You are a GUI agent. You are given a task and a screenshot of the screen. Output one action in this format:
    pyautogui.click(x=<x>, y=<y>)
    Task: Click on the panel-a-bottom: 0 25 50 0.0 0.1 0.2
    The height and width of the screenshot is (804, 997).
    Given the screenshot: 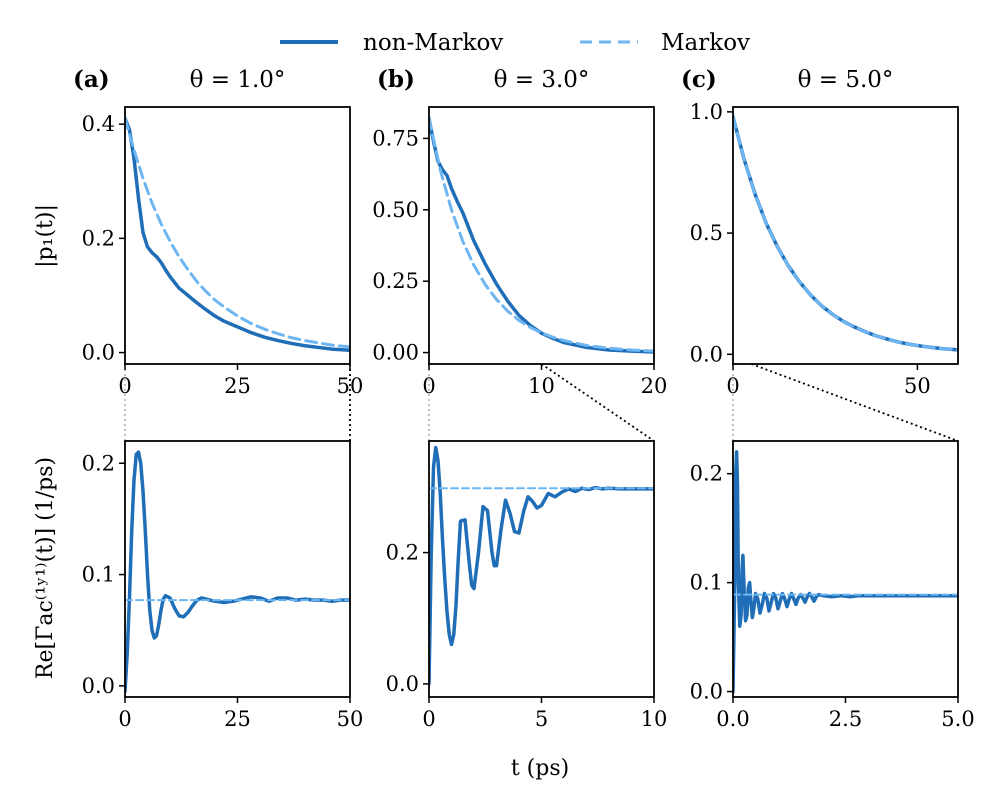 What is the action you would take?
    pyautogui.click(x=223, y=585)
    